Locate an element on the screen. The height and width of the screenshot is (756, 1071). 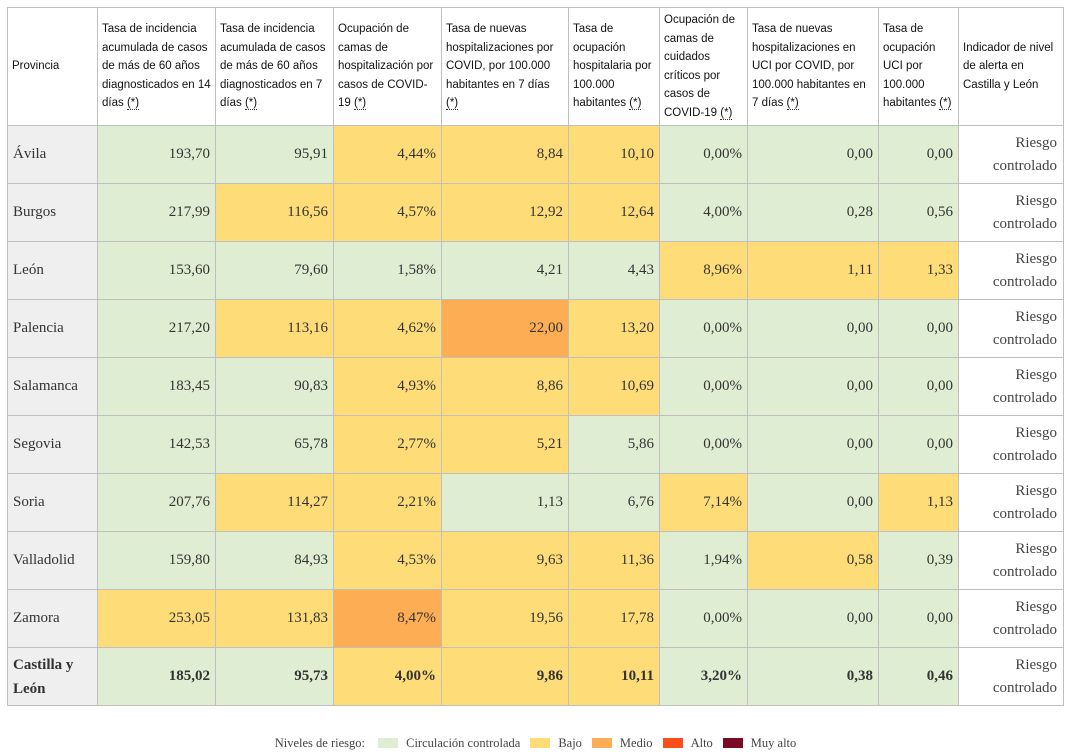
indicator-value-cell: 3,20% is located at coordinates (703, 676).